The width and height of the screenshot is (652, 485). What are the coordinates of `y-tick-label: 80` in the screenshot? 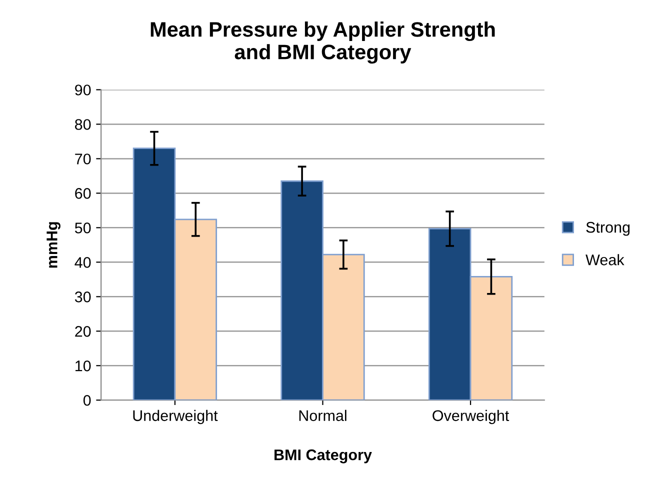 It's located at (83, 124).